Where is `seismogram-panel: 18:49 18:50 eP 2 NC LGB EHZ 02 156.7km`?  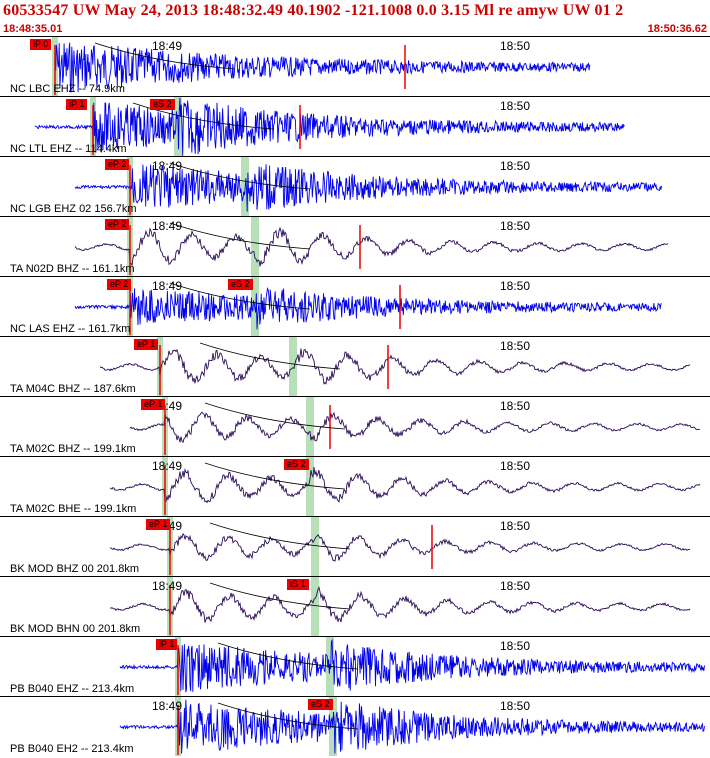
seismogram-panel: 18:49 18:50 eP 2 NC LGB EHZ 02 156.7km is located at coordinates (355, 186).